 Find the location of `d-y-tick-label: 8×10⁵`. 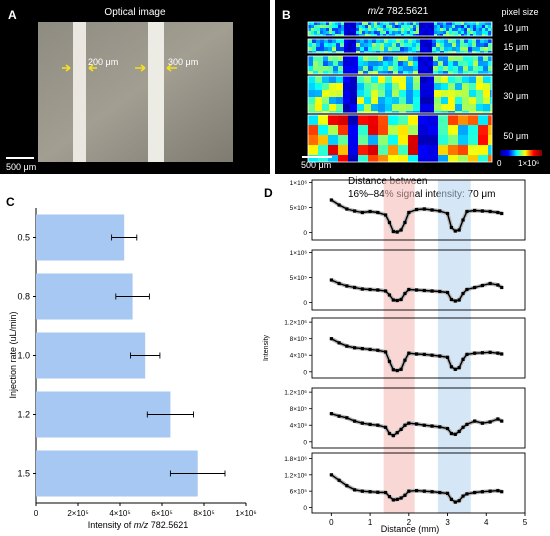

d-y-tick-label: 8×10⁵ is located at coordinates (299, 409).